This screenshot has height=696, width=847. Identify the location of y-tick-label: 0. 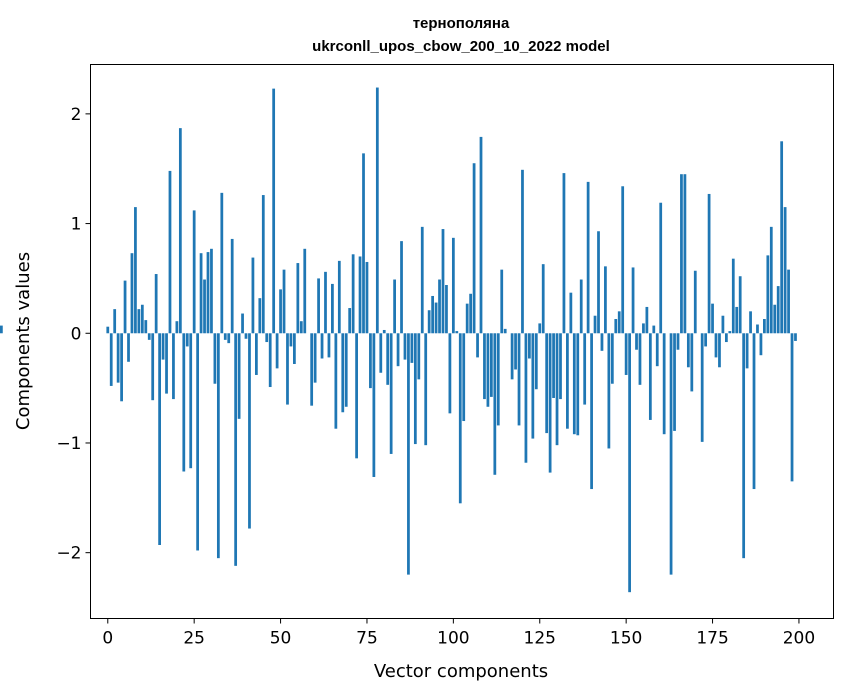
(76, 334).